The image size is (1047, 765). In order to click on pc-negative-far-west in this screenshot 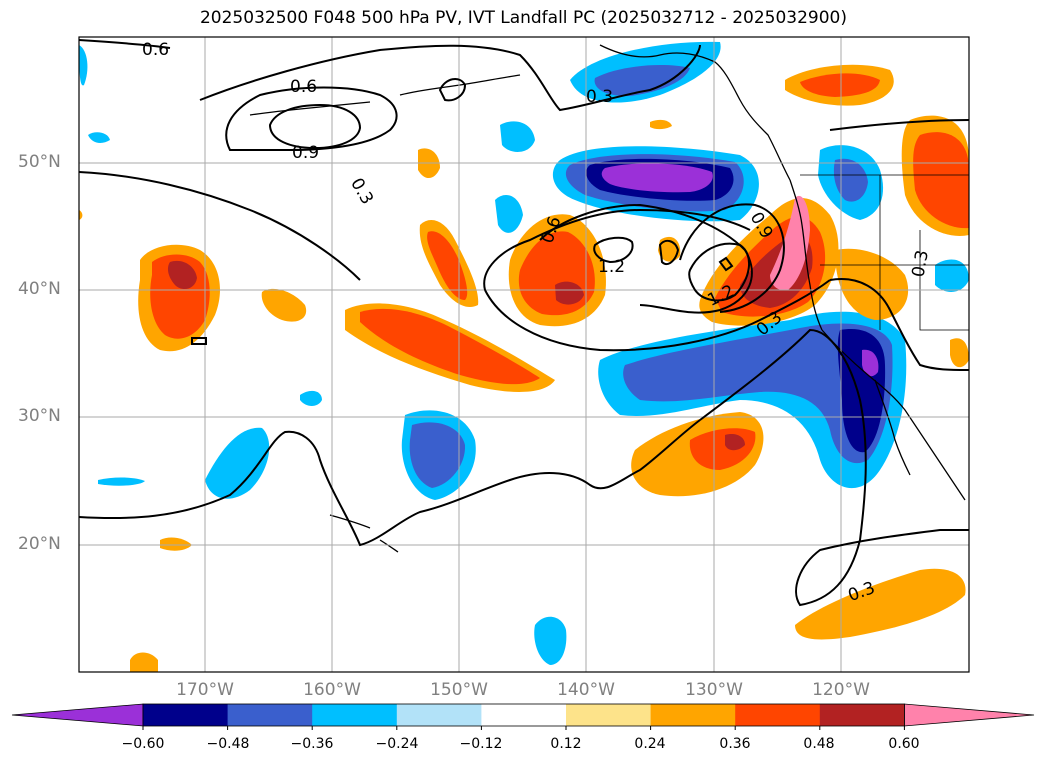, I will do `click(83, 65)`.